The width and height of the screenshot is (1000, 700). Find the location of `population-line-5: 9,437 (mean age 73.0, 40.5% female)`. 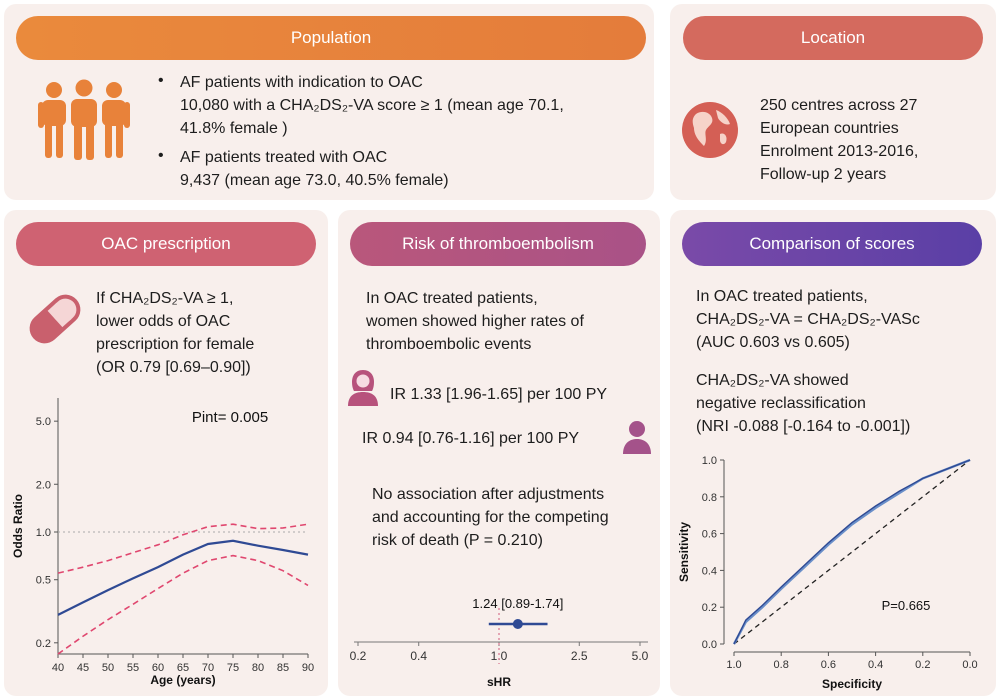

population-line-5: 9,437 (mean age 73.0, 40.5% female) is located at coordinates (314, 180).